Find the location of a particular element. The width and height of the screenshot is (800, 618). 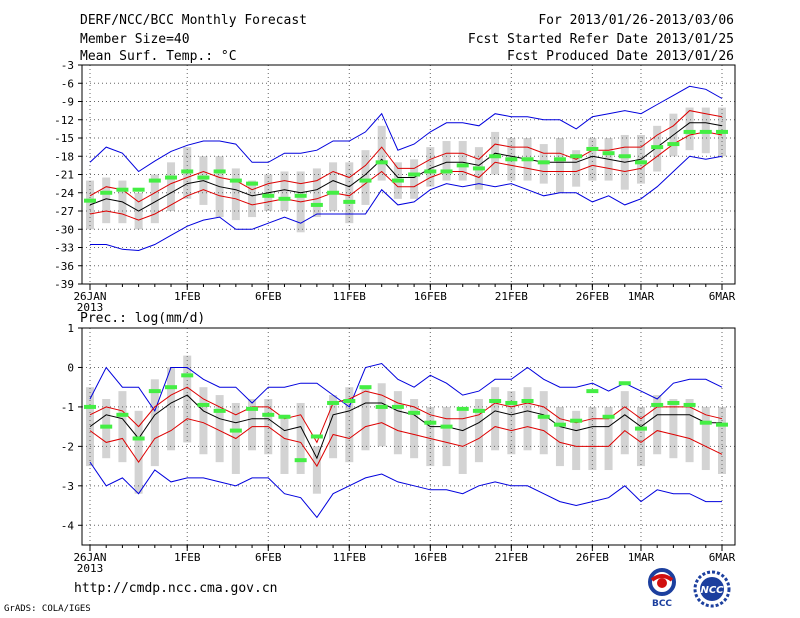

series-p75-temp is located at coordinates (406, 156).